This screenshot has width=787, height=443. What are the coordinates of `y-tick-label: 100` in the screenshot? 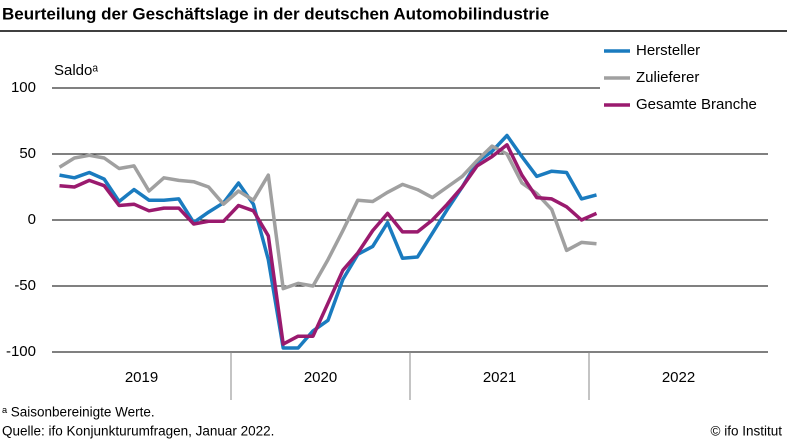 It's located at (23, 87).